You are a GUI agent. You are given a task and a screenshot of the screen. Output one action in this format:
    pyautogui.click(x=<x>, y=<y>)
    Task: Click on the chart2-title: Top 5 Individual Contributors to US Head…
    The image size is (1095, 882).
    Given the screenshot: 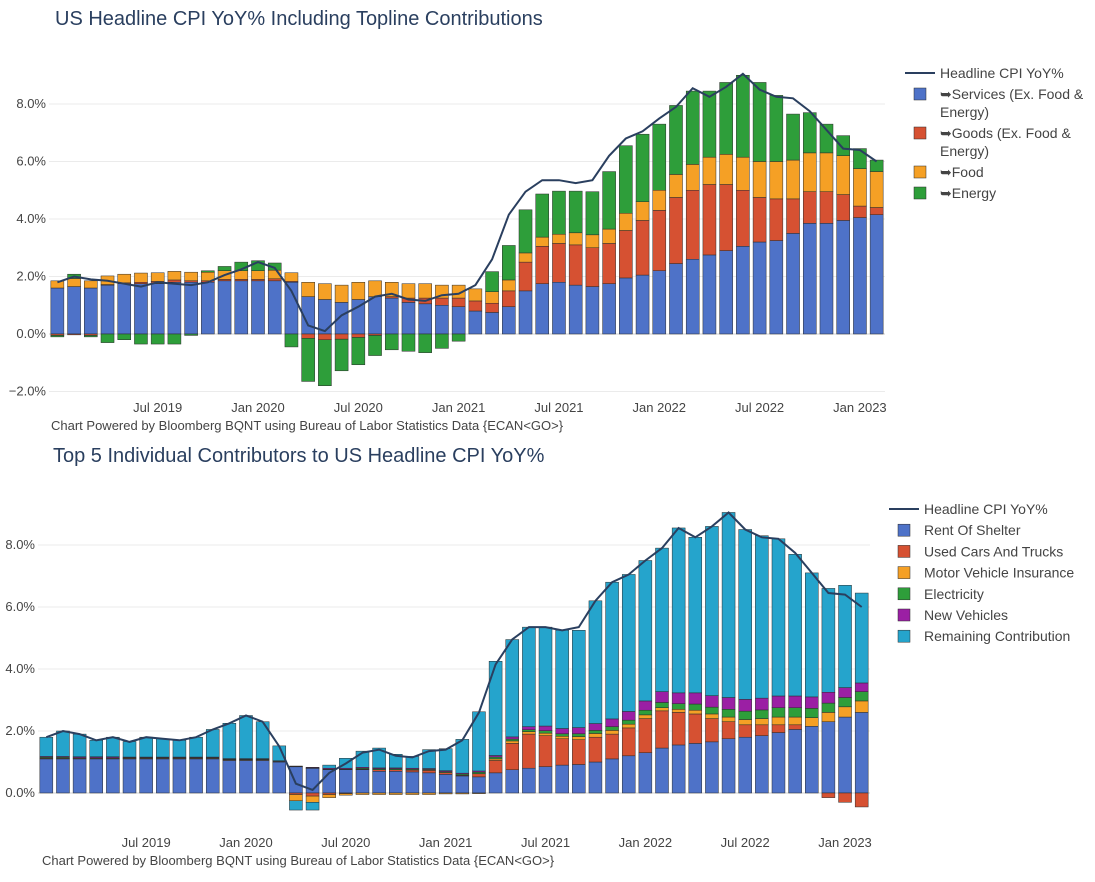 What is the action you would take?
    pyautogui.click(x=299, y=456)
    